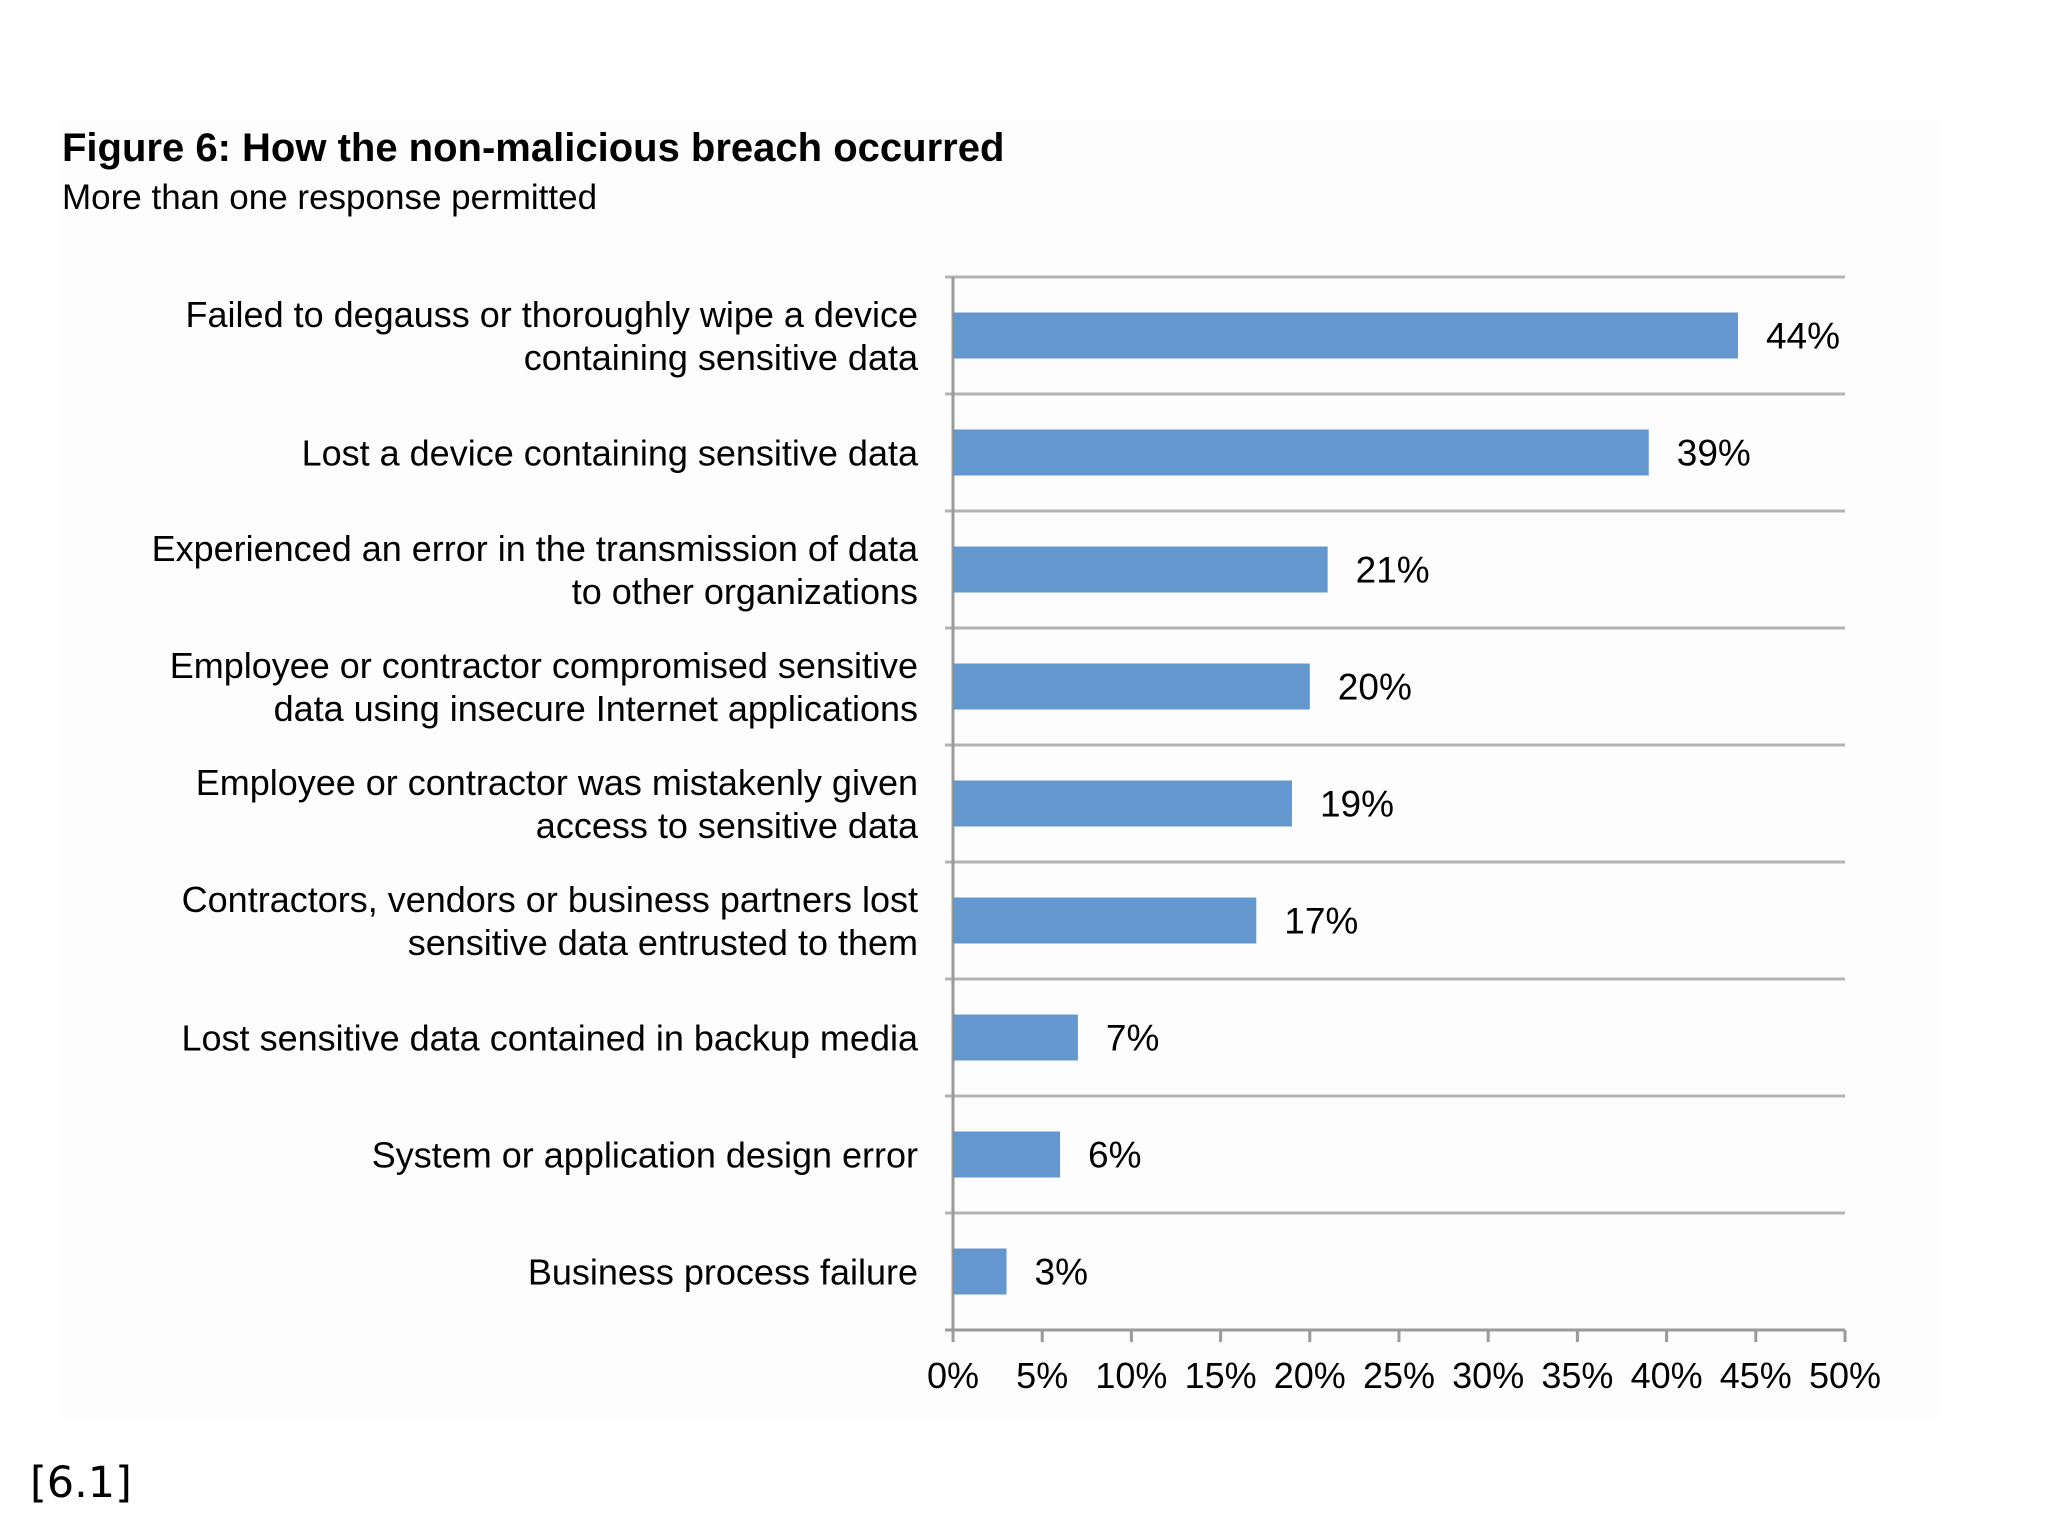  Describe the element at coordinates (953, 1375) in the screenshot. I see `x-tick-label: 0%` at that location.